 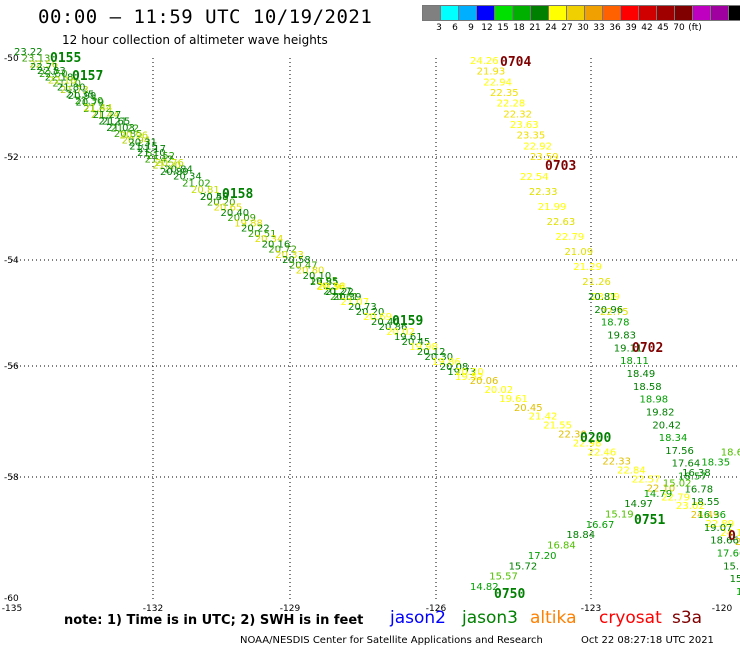 I want to click on wave-height-label: 22.46, so click(x=602, y=453).